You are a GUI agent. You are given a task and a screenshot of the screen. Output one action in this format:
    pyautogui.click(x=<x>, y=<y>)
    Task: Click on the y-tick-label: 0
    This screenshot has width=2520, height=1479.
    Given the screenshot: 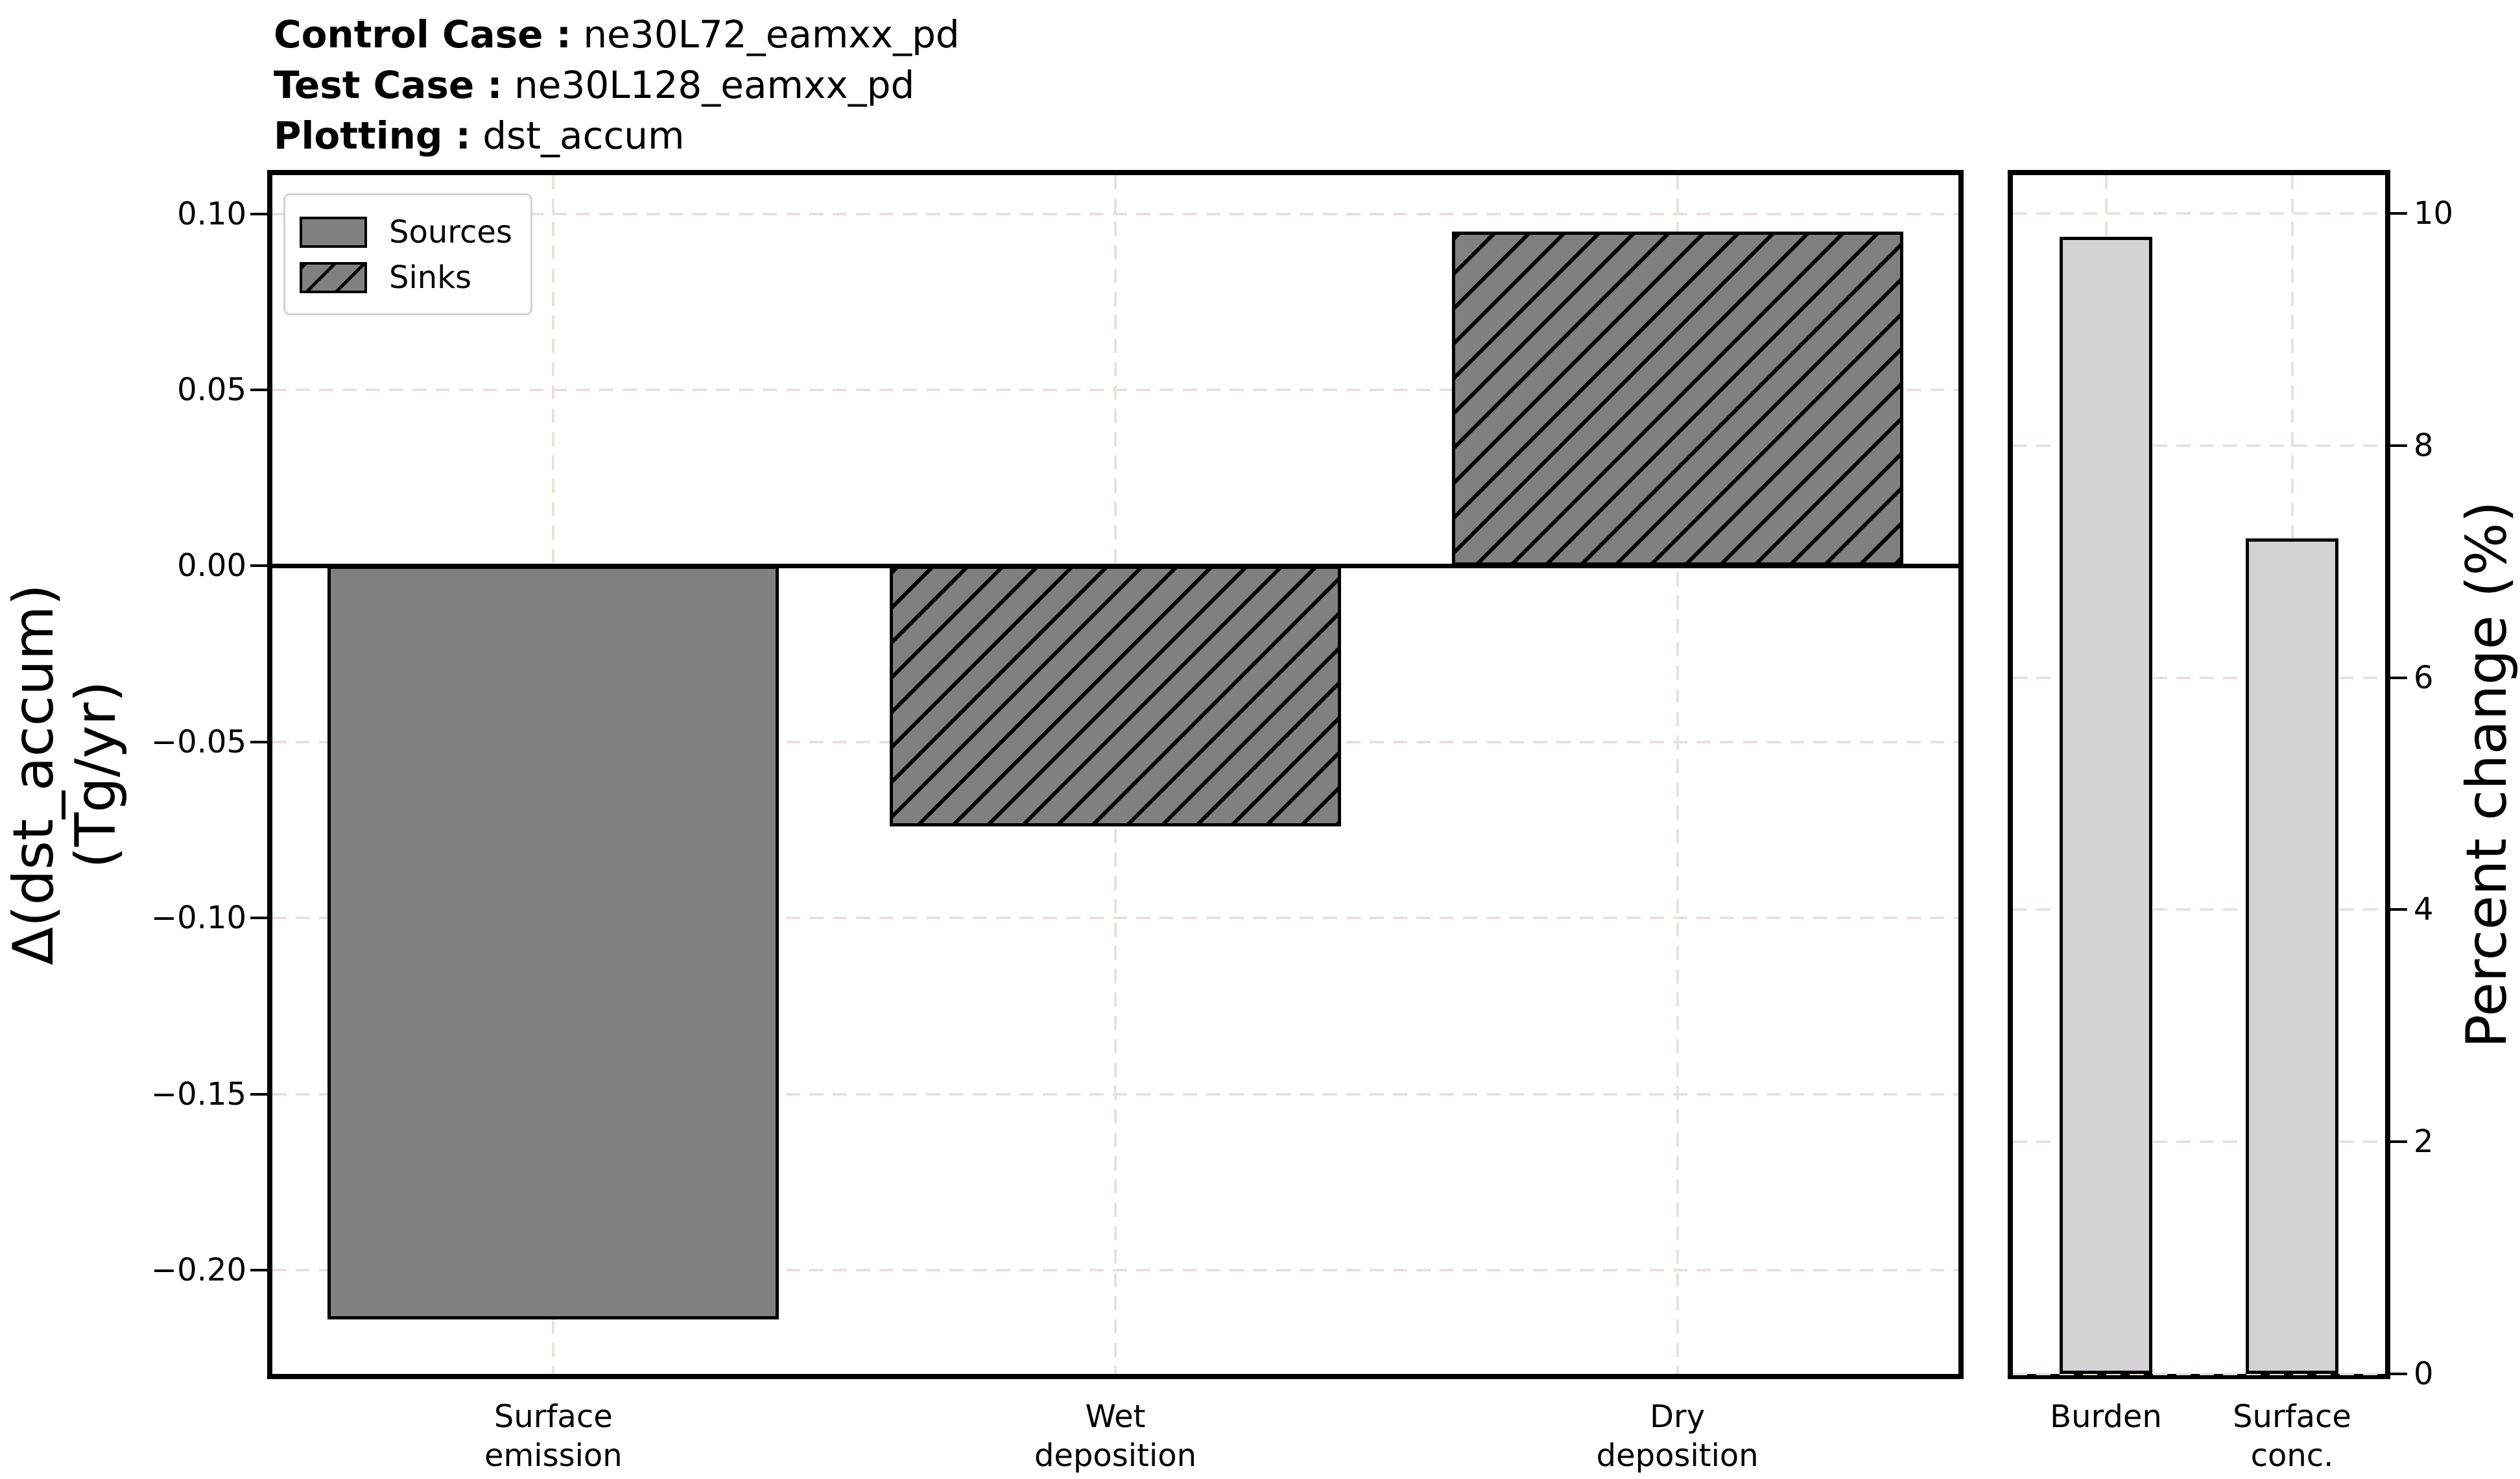 What is the action you would take?
    pyautogui.click(x=2424, y=1374)
    